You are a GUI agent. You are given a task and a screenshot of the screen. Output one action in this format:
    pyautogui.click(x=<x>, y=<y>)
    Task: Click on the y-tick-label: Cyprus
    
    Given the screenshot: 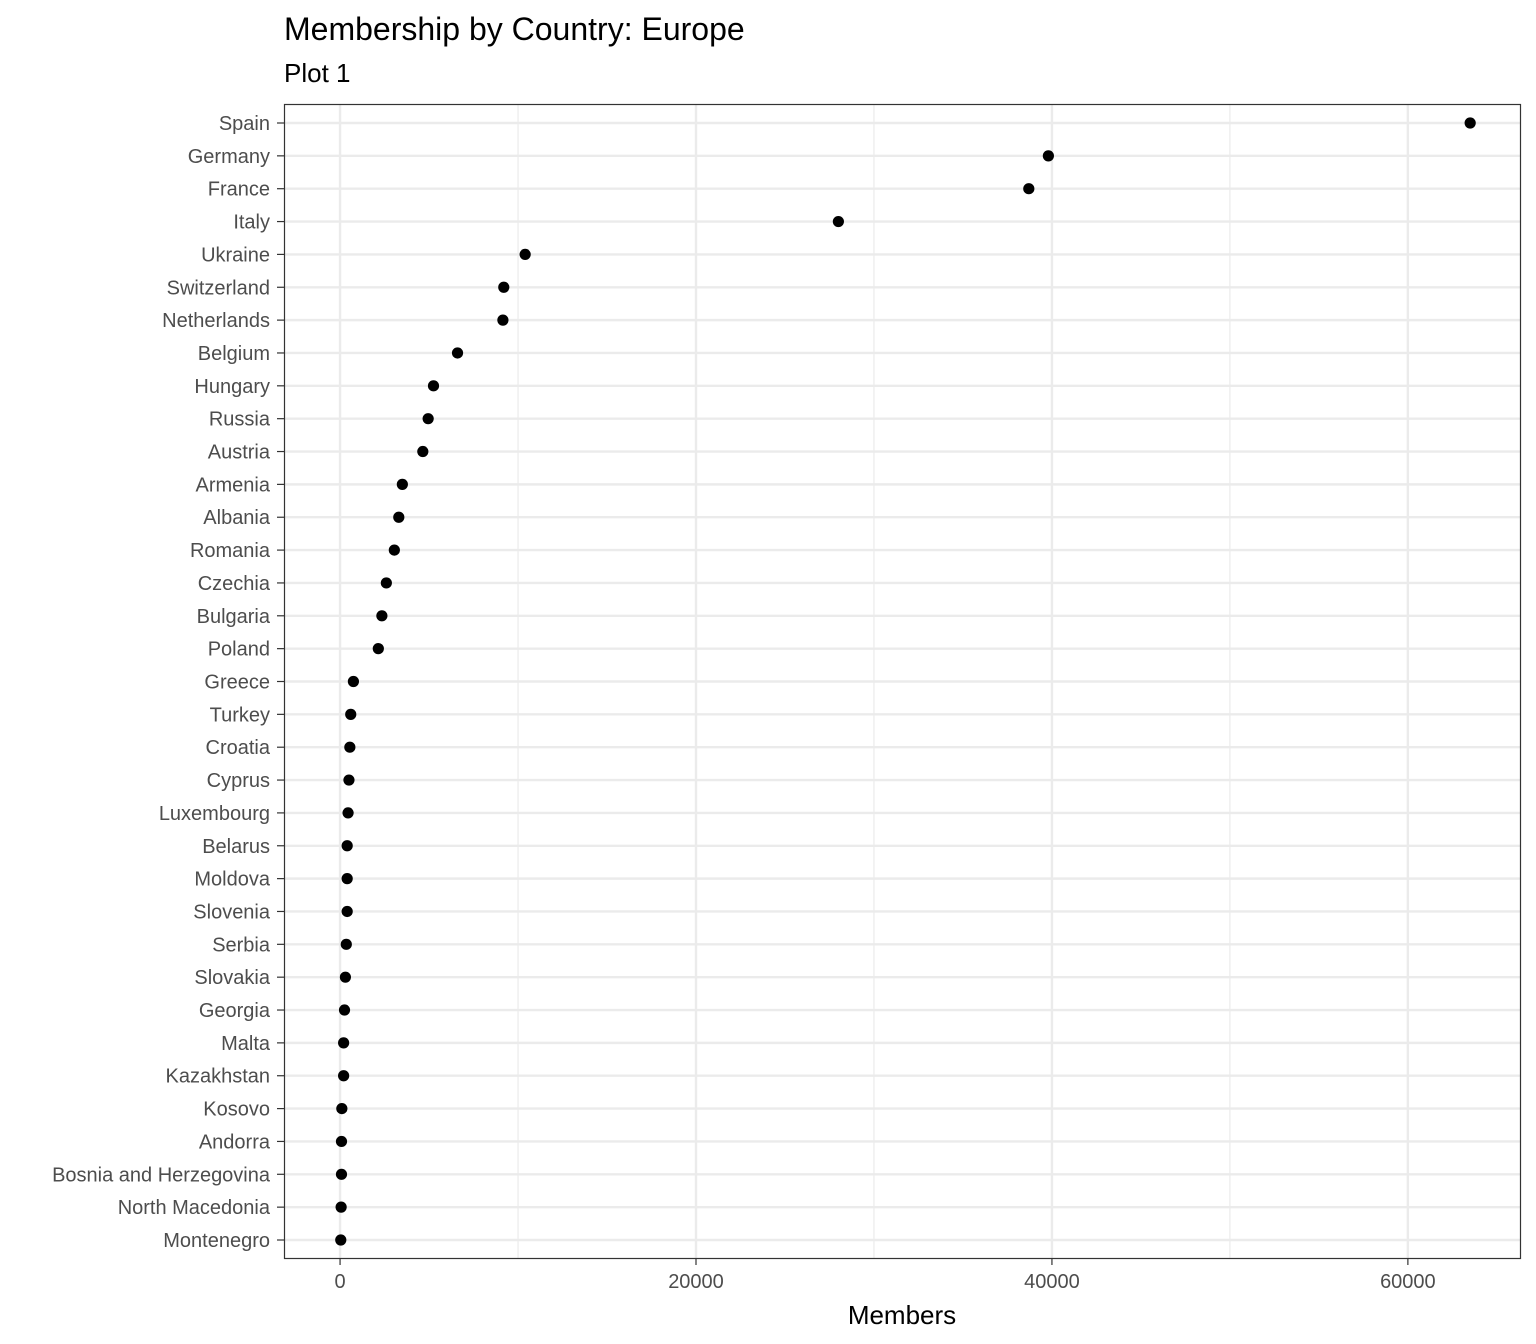 What is the action you would take?
    pyautogui.click(x=238, y=781)
    